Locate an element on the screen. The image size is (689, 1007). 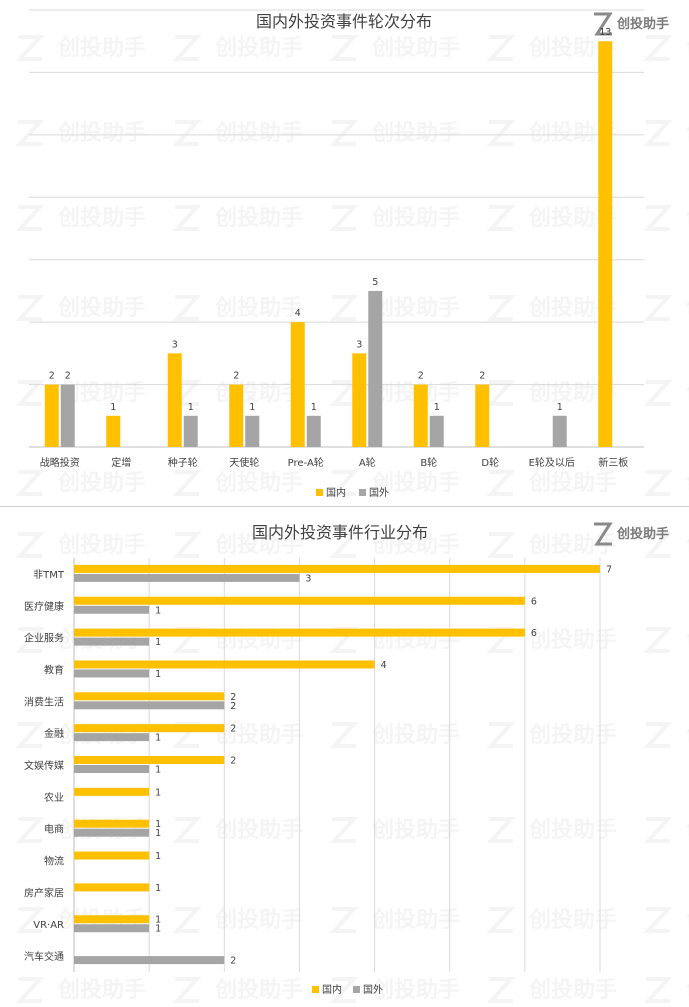
category-tick-label: 战略投资 is located at coordinates (60, 462).